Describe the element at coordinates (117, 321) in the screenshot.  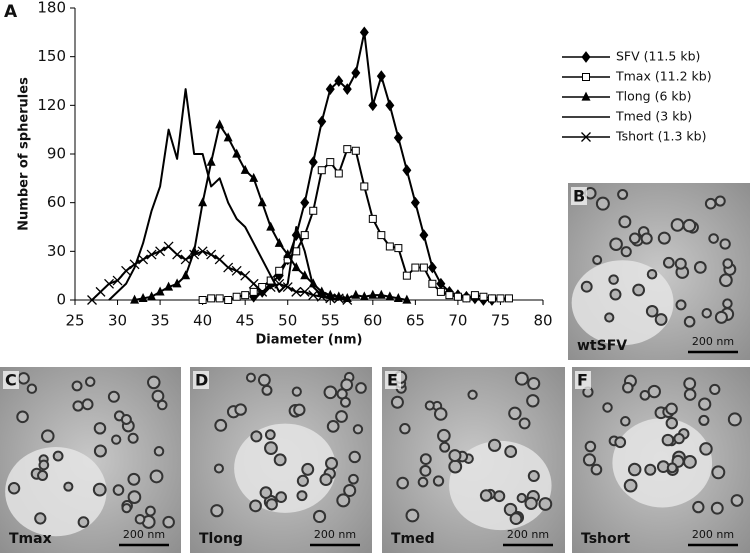
I see `x-tick-label: 30` at that location.